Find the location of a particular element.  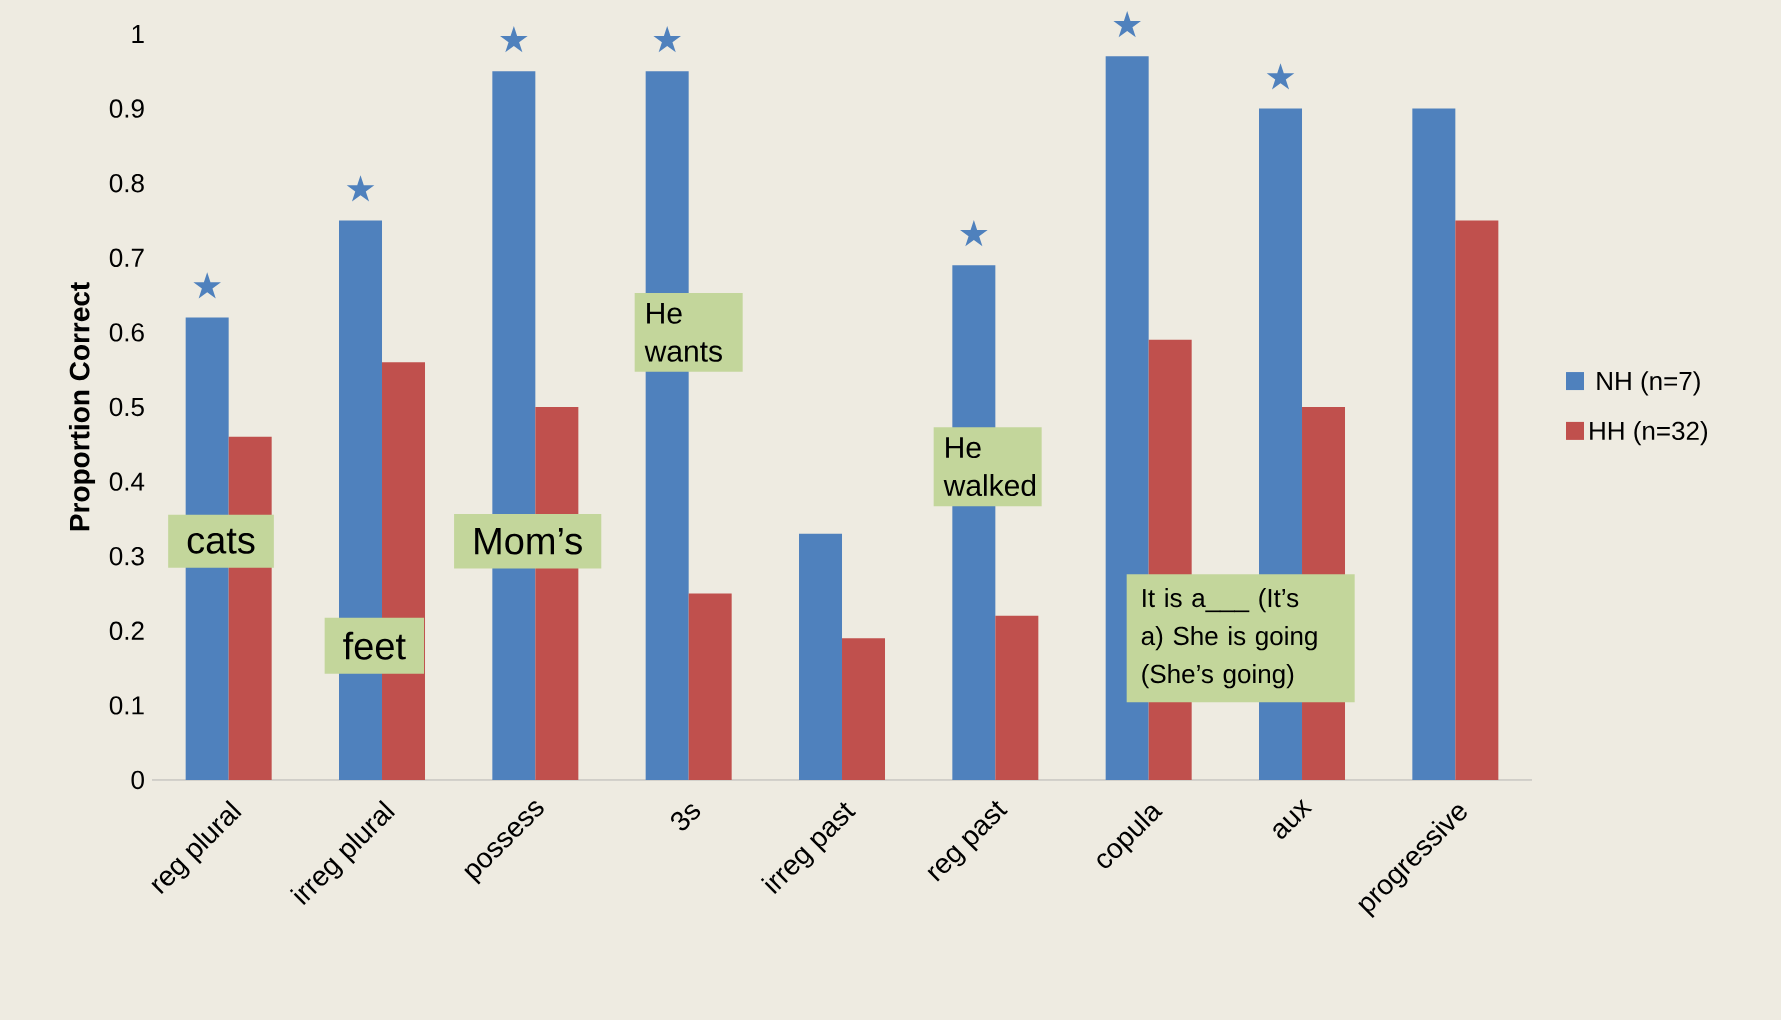

x-tick-label: 3s is located at coordinates (686, 817).